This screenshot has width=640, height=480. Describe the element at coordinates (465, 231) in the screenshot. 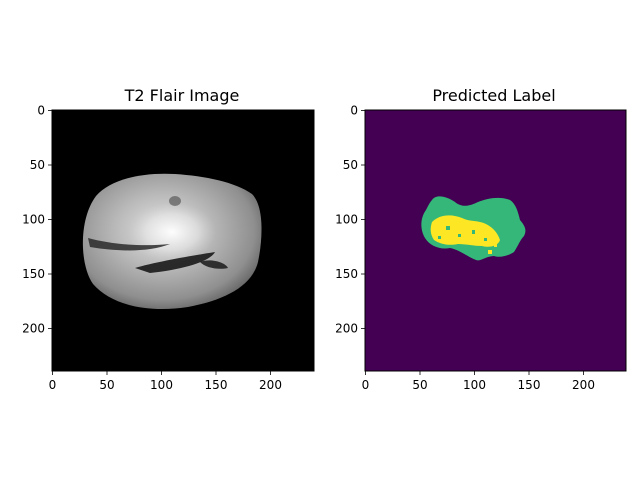

I see `core-region` at that location.